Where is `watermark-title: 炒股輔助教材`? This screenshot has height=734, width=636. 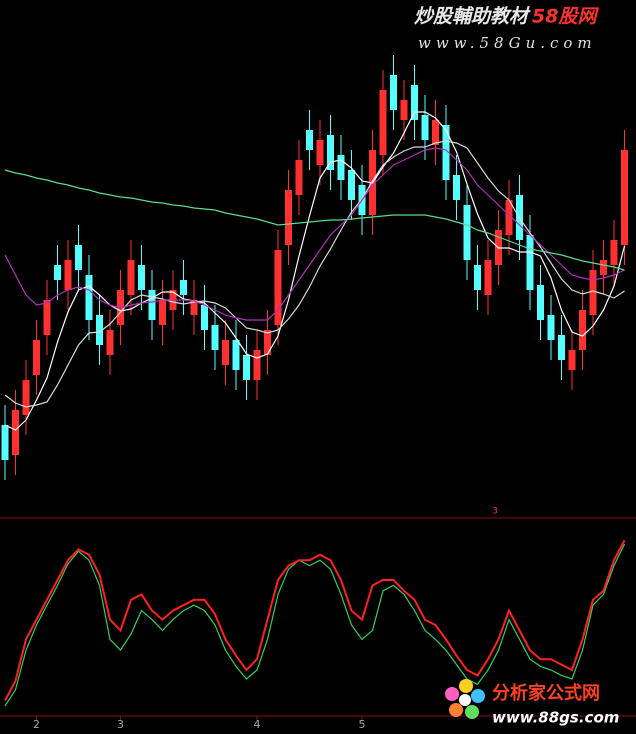
watermark-title: 炒股輔助教材 is located at coordinates (472, 17).